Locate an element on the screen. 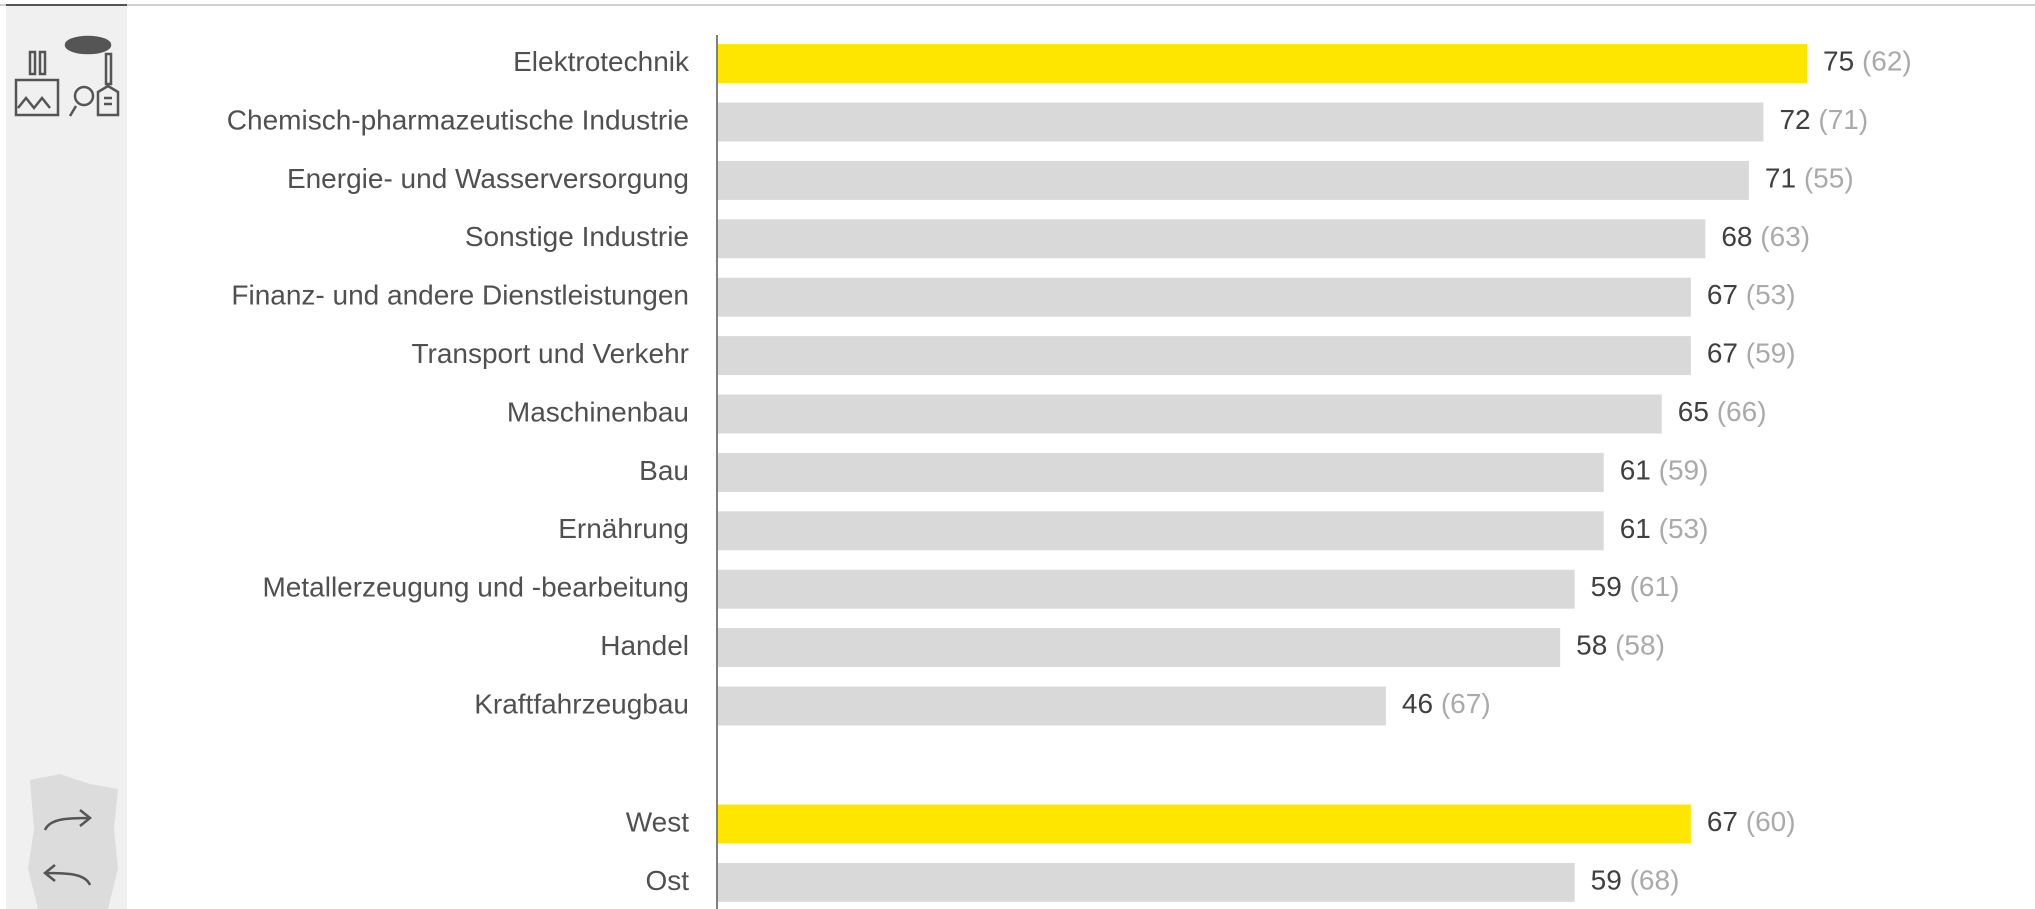  previous-value: (68) is located at coordinates (1655, 880).